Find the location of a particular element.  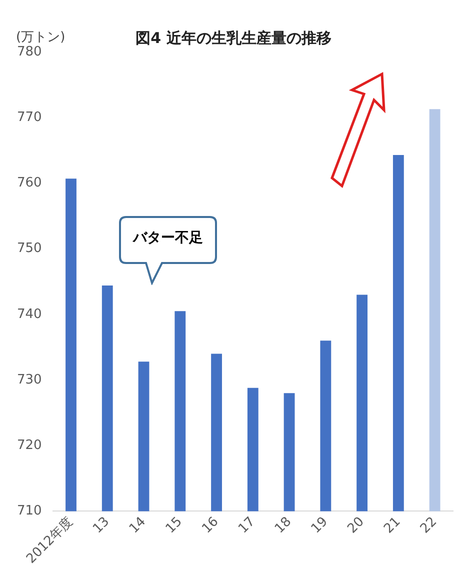

x-tick-label: 21 is located at coordinates (392, 525).